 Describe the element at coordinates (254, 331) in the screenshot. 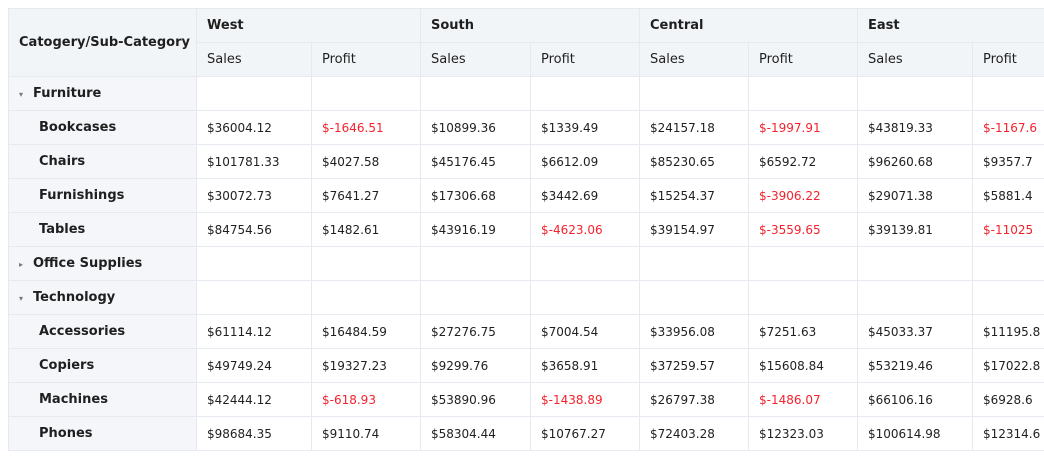

I see `value-cell: $61114.12` at that location.